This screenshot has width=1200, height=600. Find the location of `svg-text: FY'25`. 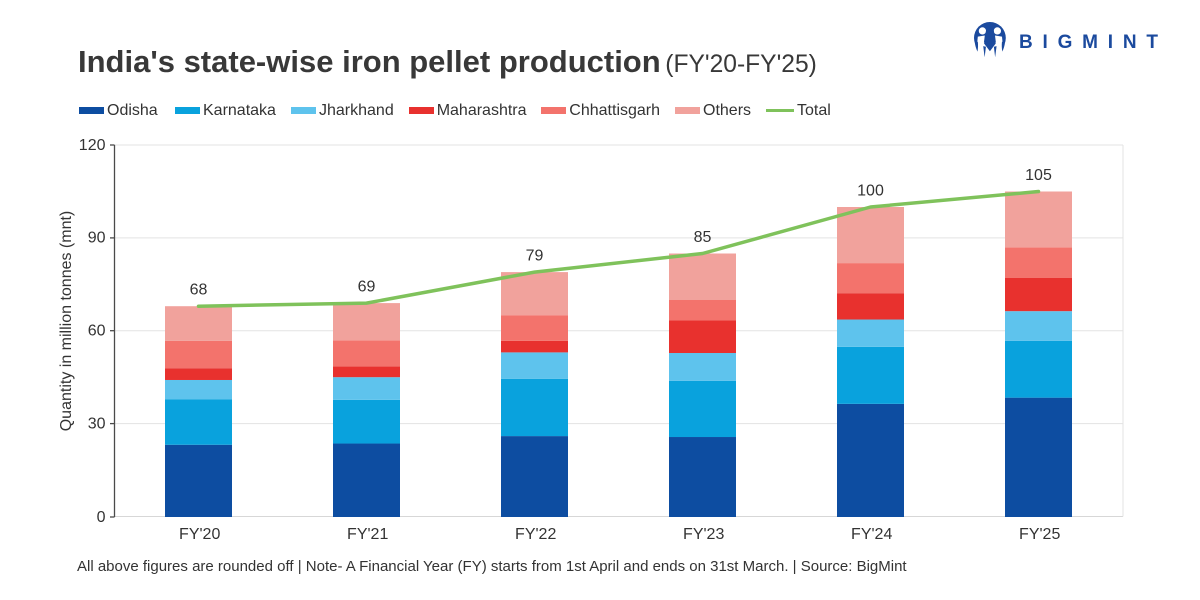

svg-text: FY'25 is located at coordinates (1039, 534).